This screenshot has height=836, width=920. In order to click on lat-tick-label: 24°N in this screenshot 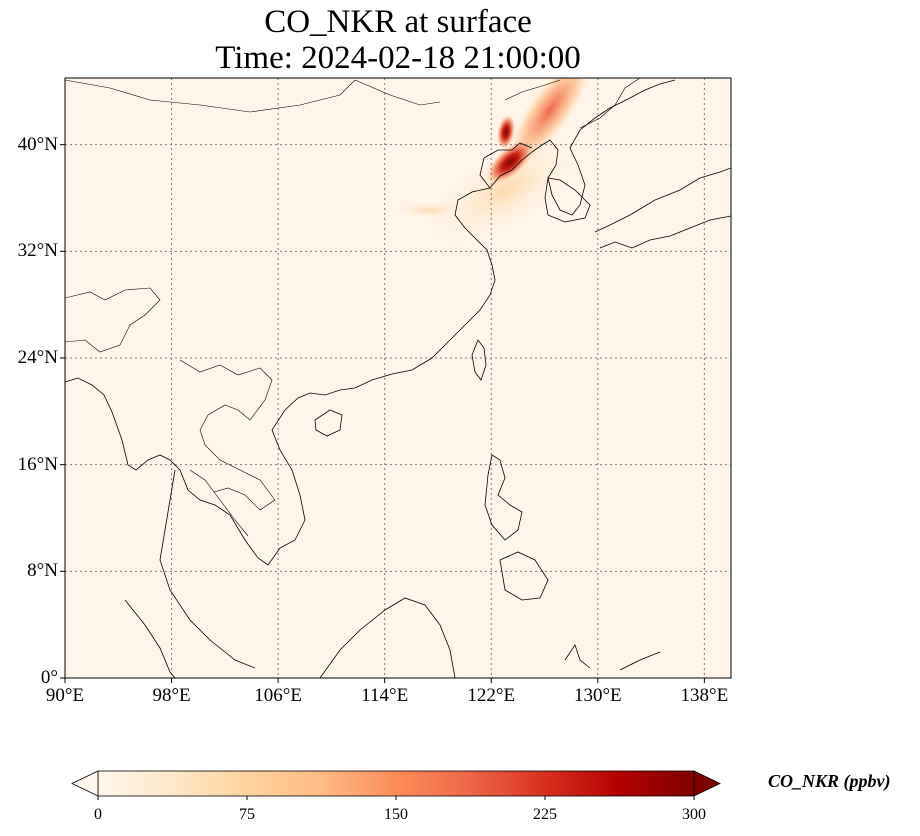, I will do `click(37, 357)`.